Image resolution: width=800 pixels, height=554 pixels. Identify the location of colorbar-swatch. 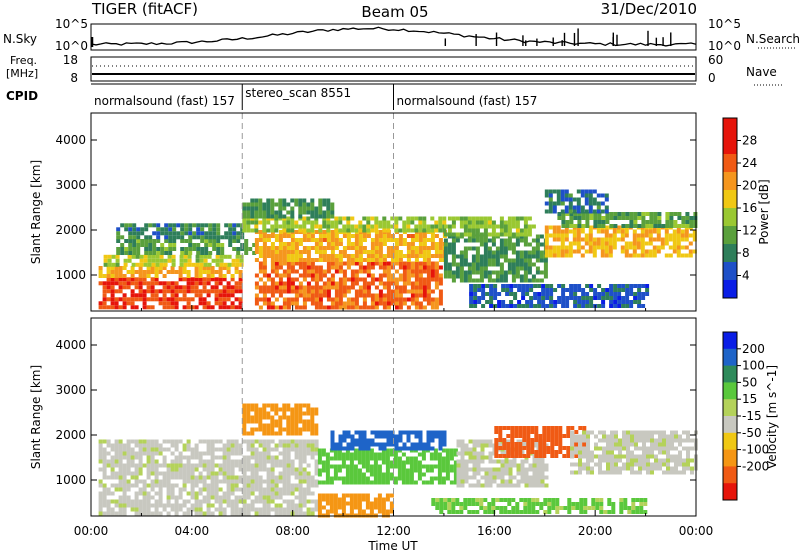
(730, 217).